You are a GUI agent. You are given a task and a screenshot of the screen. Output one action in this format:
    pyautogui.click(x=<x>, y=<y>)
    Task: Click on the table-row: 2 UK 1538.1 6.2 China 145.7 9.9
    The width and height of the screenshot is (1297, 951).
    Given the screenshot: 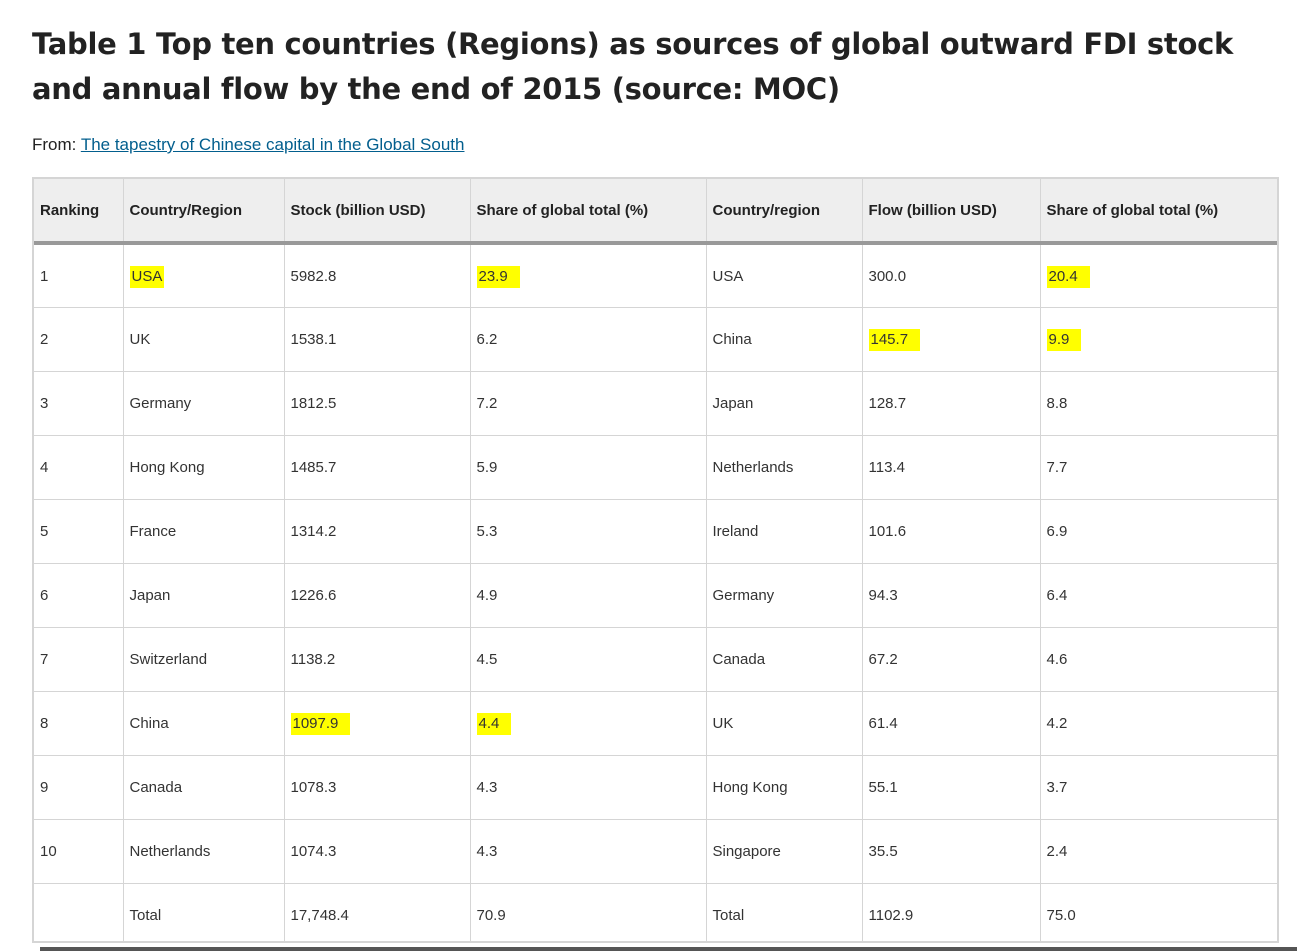 What is the action you would take?
    pyautogui.click(x=655, y=339)
    